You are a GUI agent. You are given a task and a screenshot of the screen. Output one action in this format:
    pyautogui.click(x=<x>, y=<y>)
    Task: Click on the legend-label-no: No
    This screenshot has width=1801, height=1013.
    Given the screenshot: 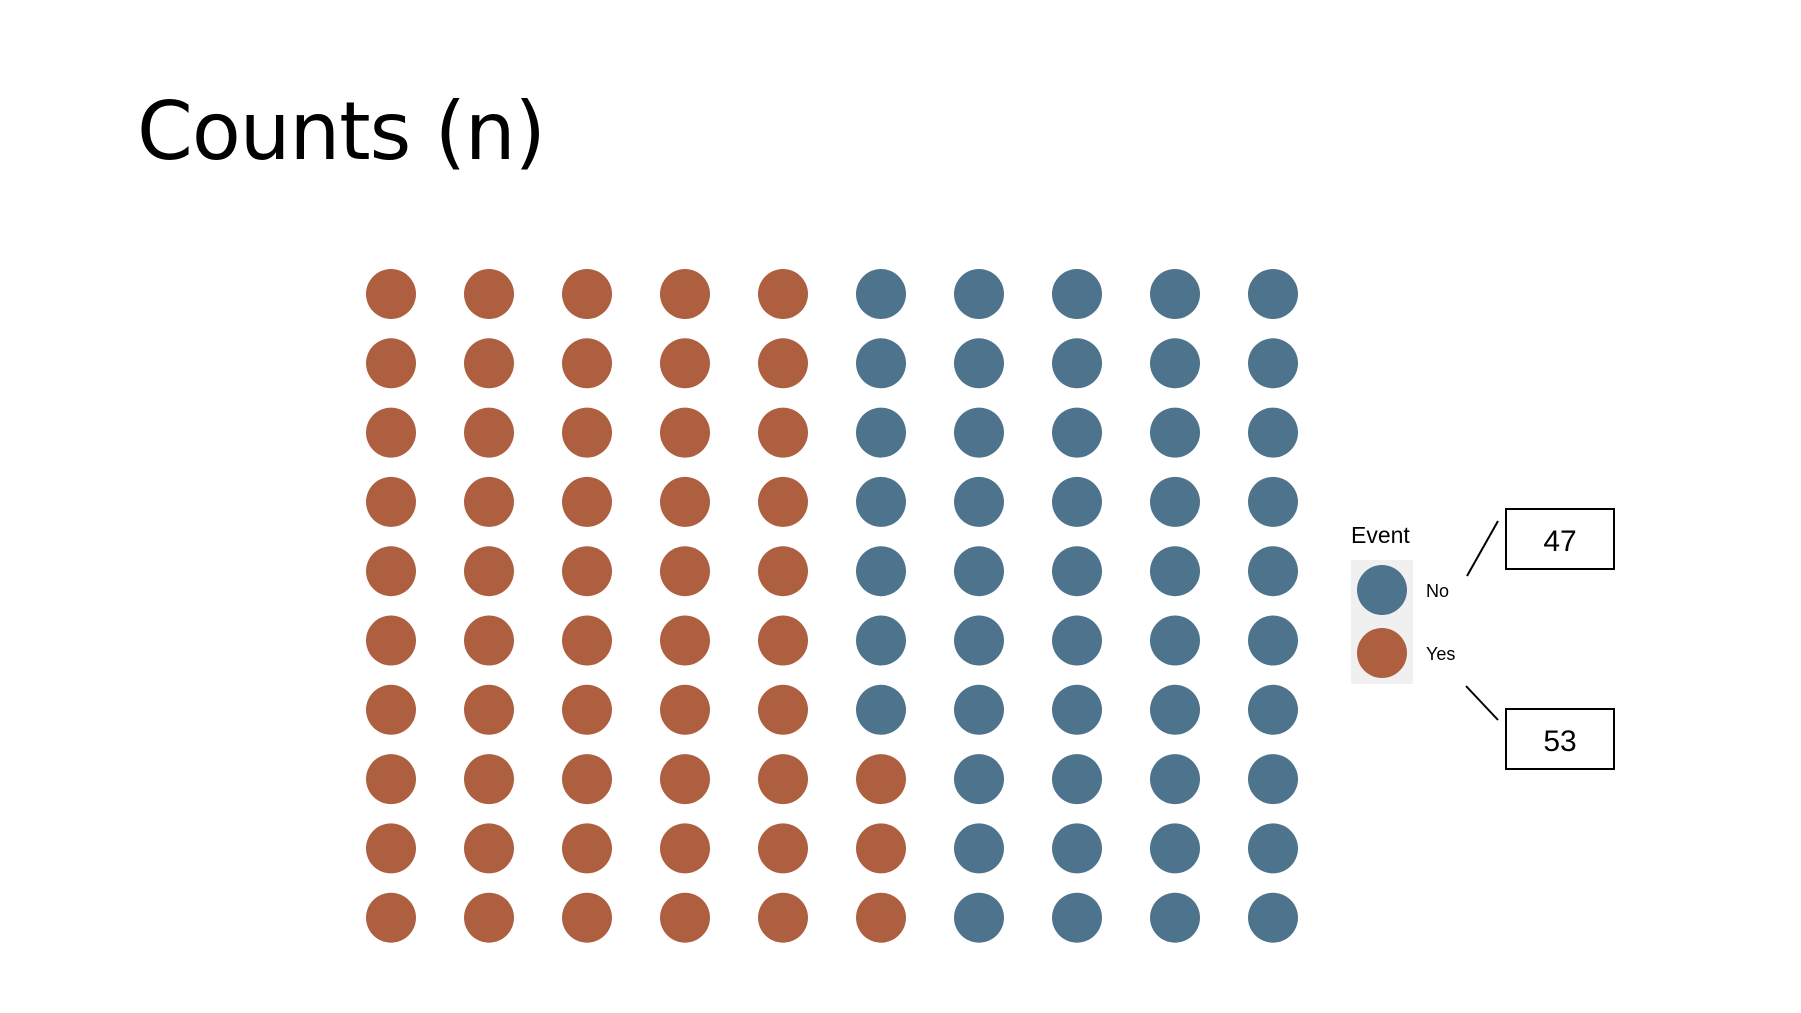 What is the action you would take?
    pyautogui.click(x=1437, y=591)
    